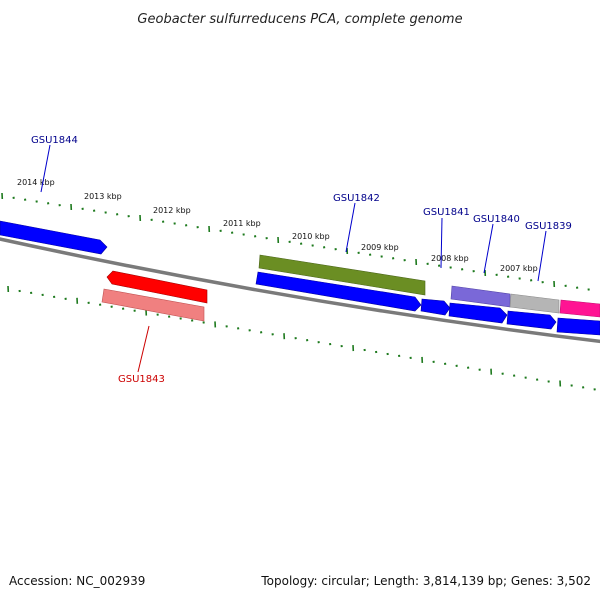  What do you see at coordinates (338, 291) in the screenshot?
I see `gene-gsu1842-forward` at bounding box center [338, 291].